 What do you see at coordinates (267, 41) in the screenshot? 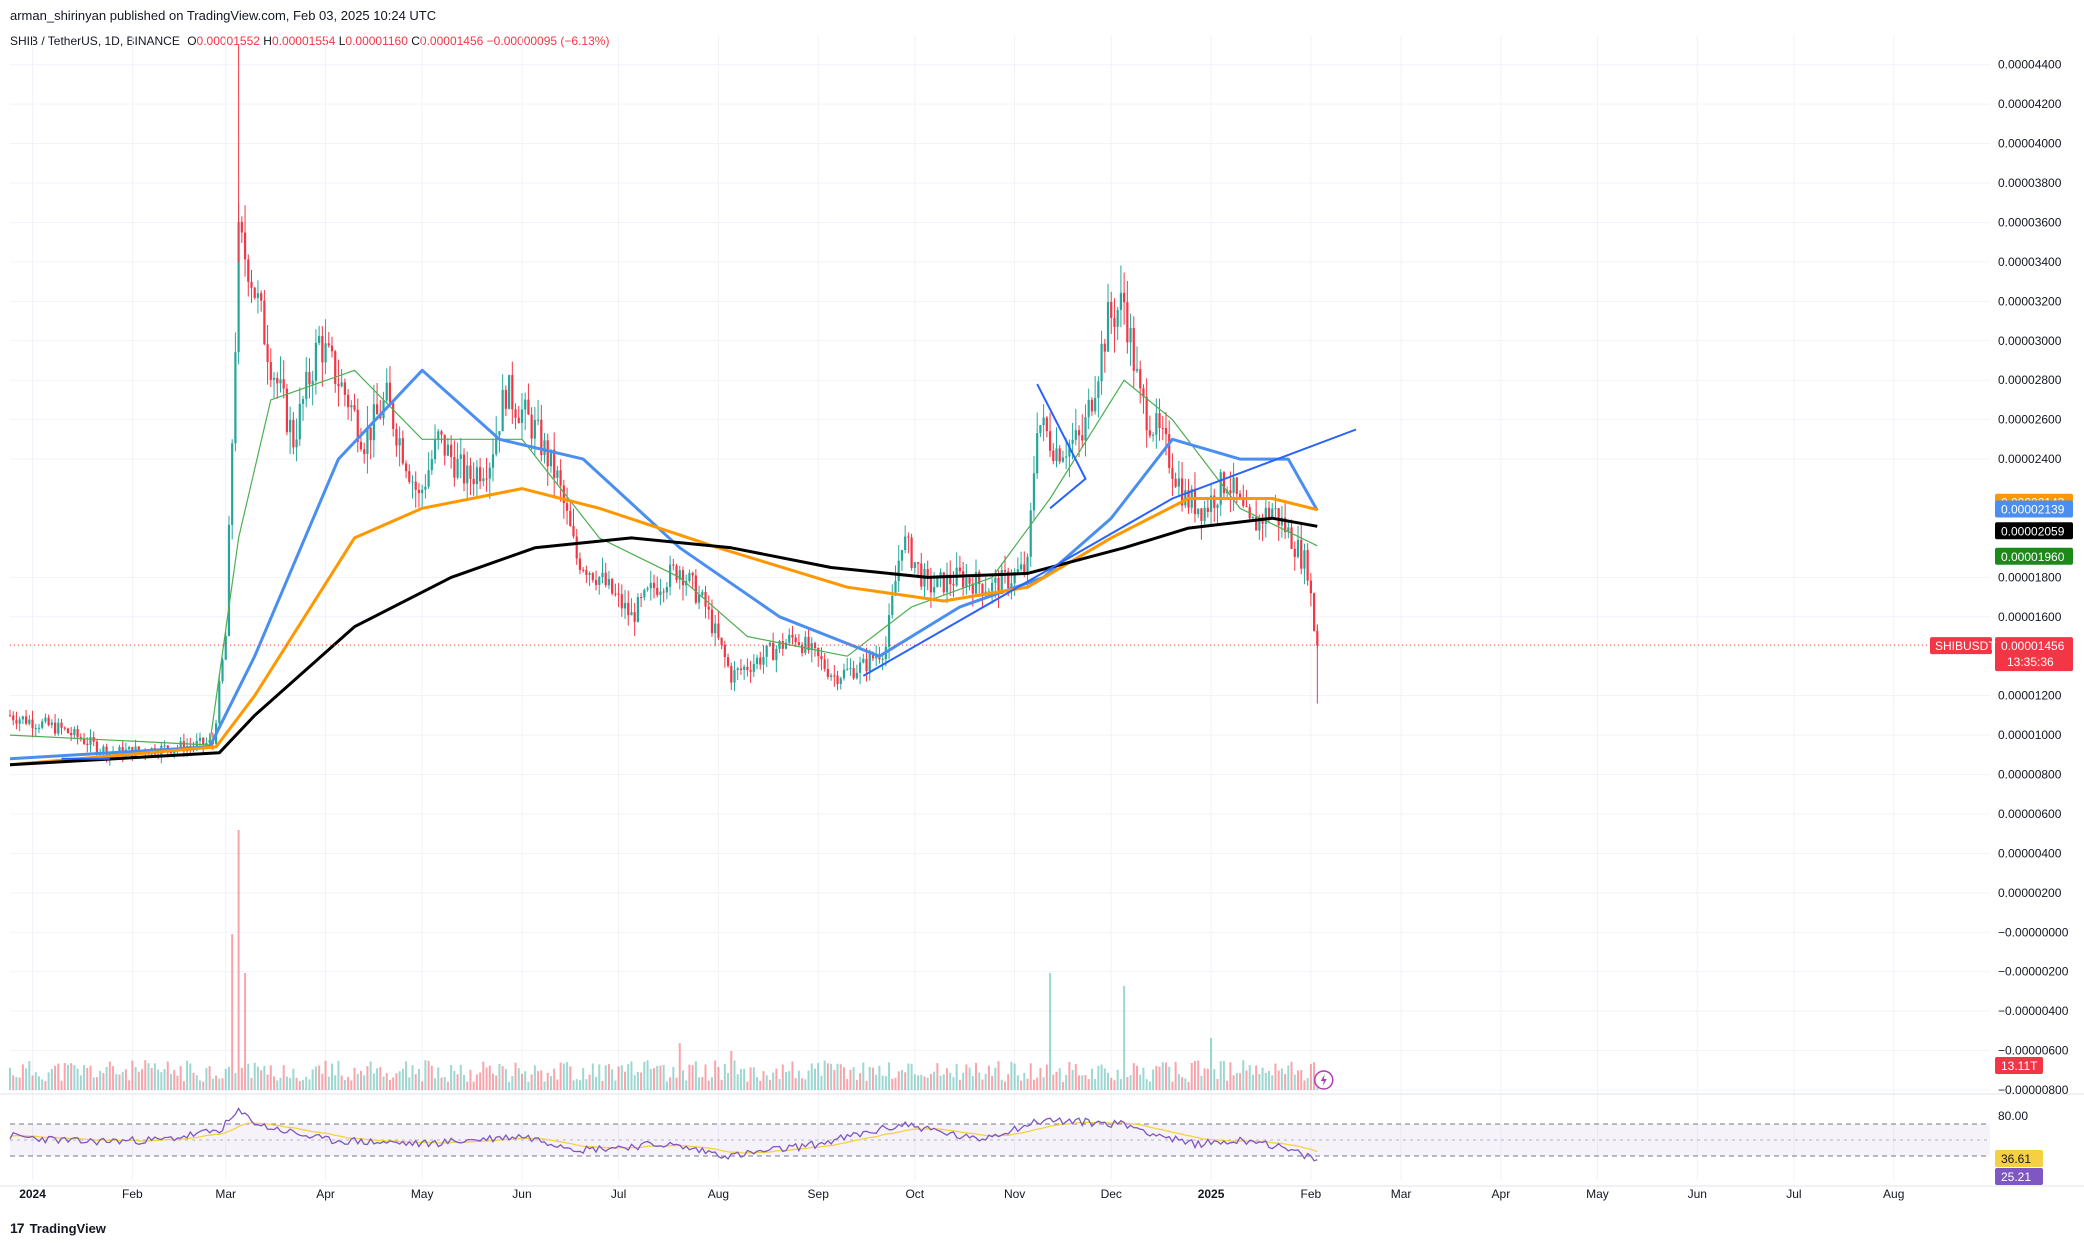
I see `legend-high-label: H` at bounding box center [267, 41].